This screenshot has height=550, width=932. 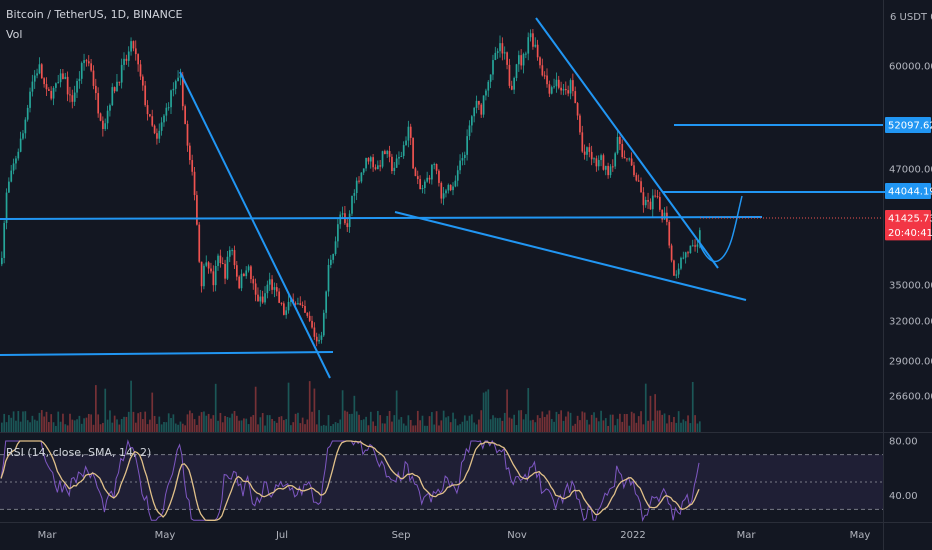 I want to click on time-axis-label: May, so click(x=860, y=535).